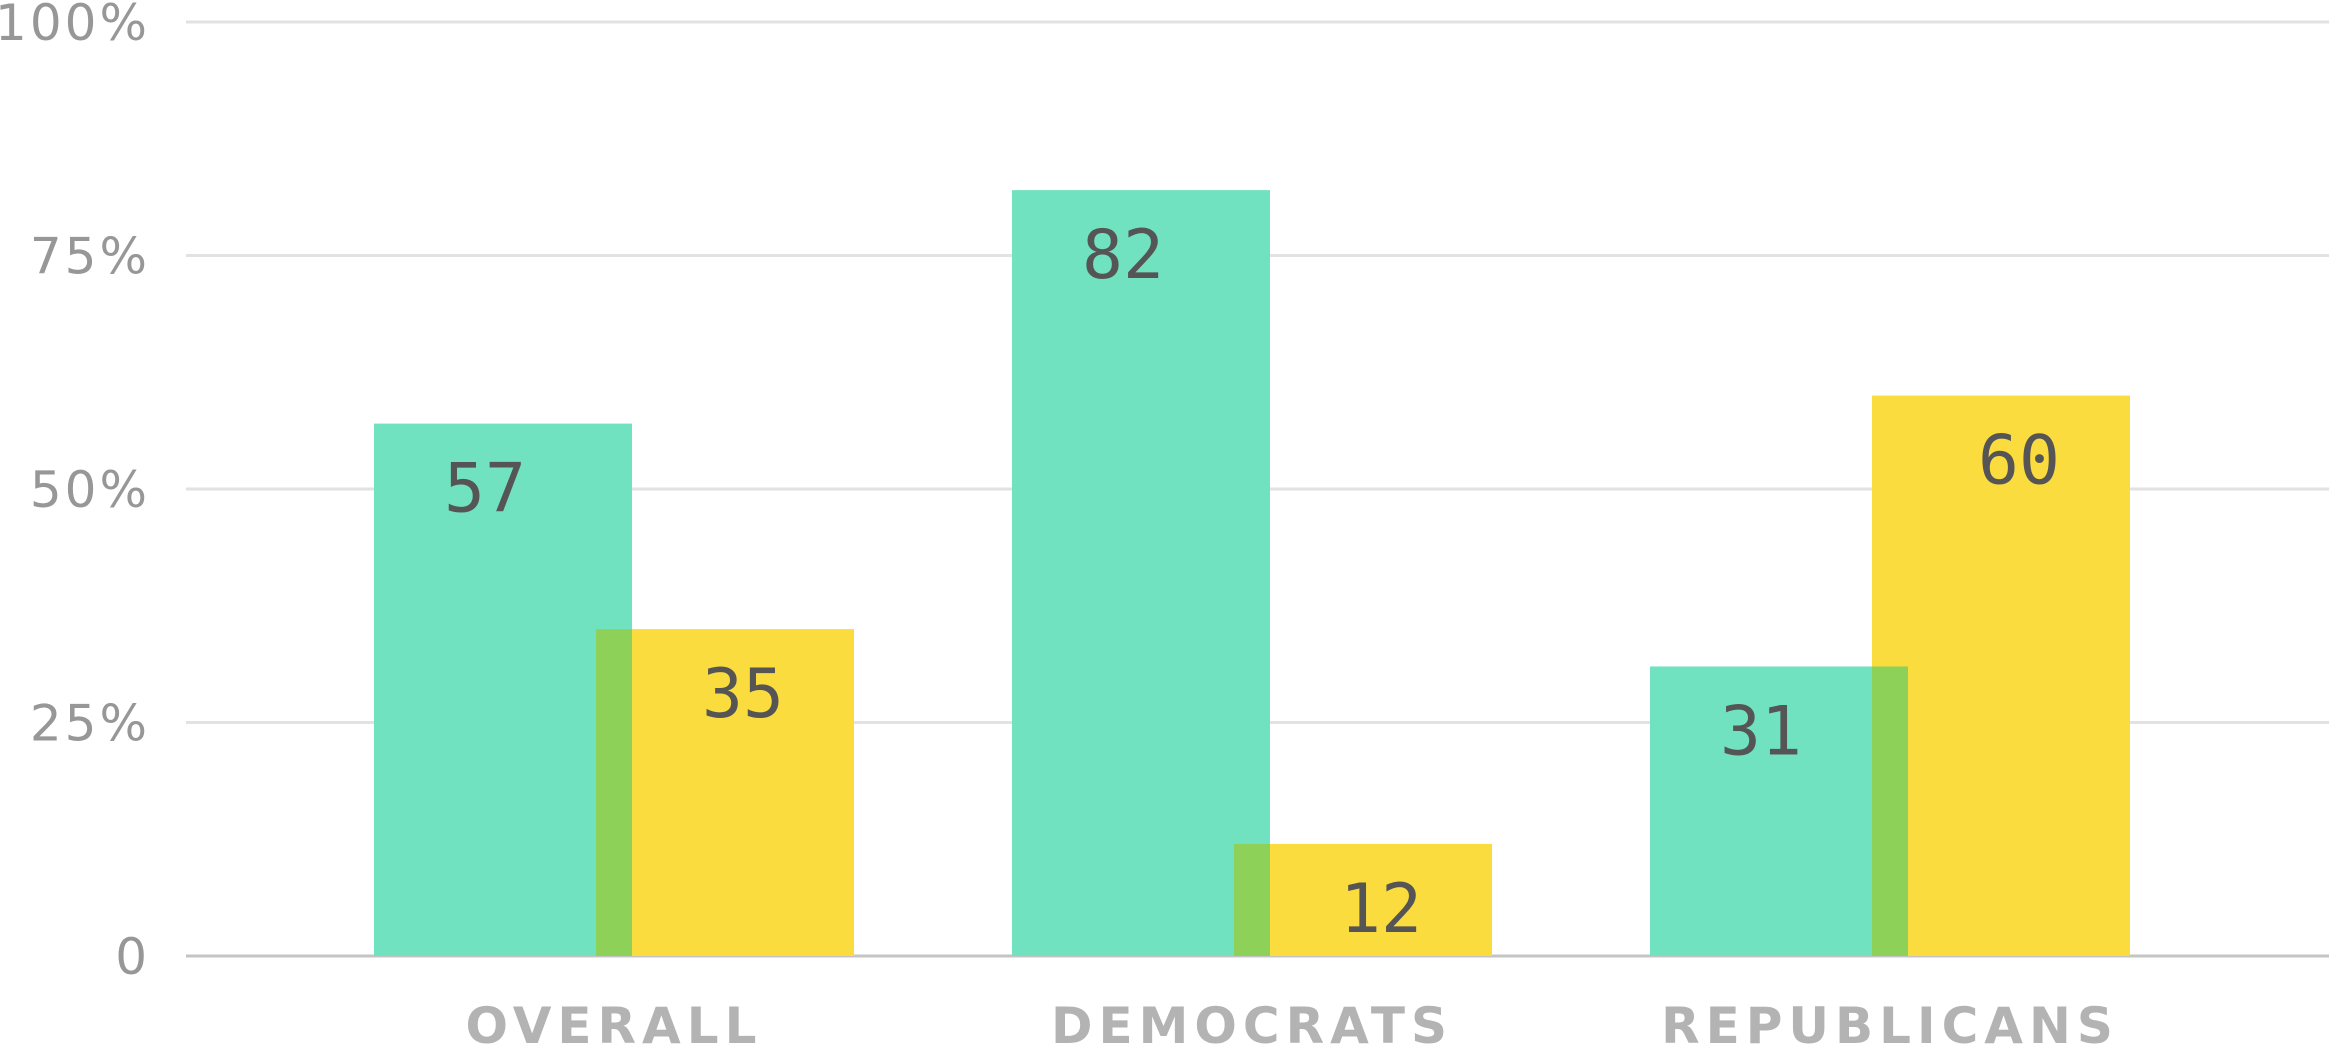  I want to click on x-axis-ticks: OVERALL DEMOCRATS REPUBLICANS, so click(1292, 1026).